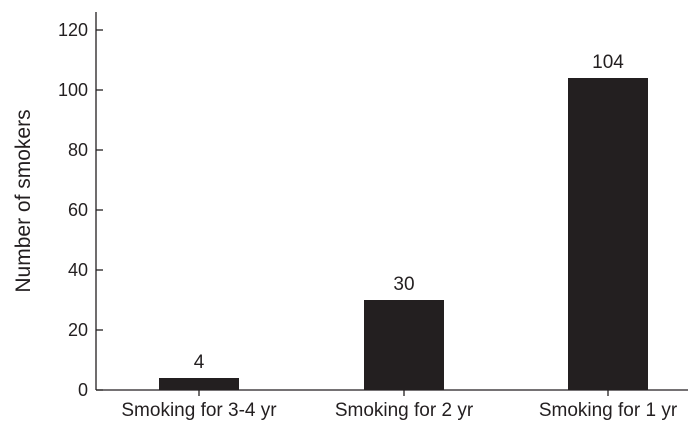  I want to click on y-tick-label: 100, so click(73, 90).